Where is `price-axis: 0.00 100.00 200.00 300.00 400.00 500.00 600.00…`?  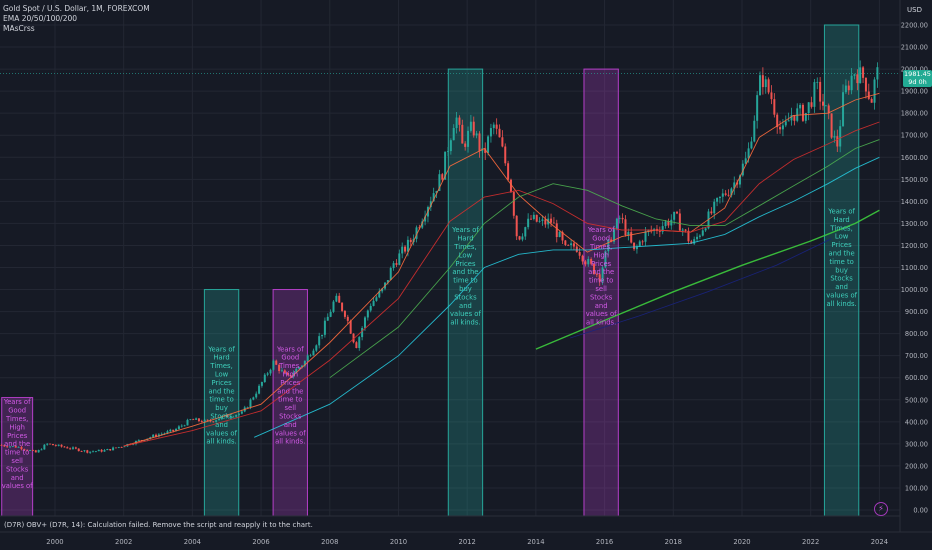 price-axis: 0.00 100.00 200.00 300.00 400.00 500.00 600.00… is located at coordinates (913, 275).